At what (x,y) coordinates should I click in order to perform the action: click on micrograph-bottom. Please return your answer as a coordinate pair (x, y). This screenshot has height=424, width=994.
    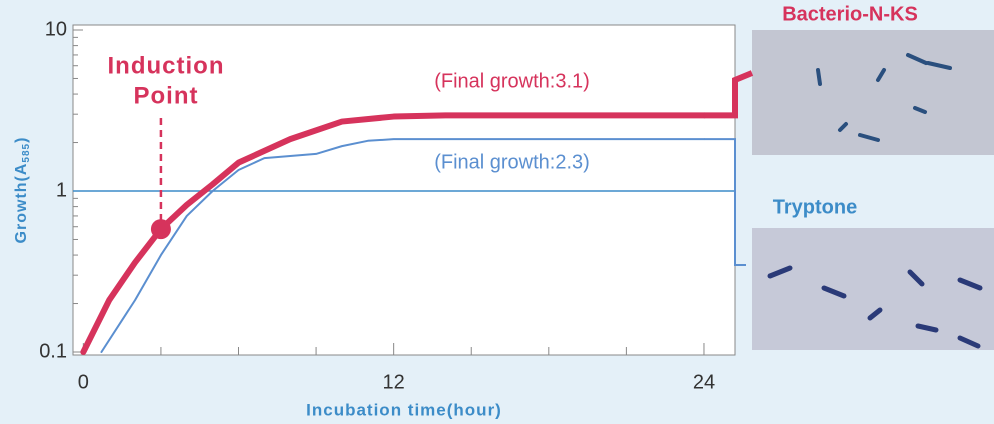
    Looking at the image, I should click on (873, 289).